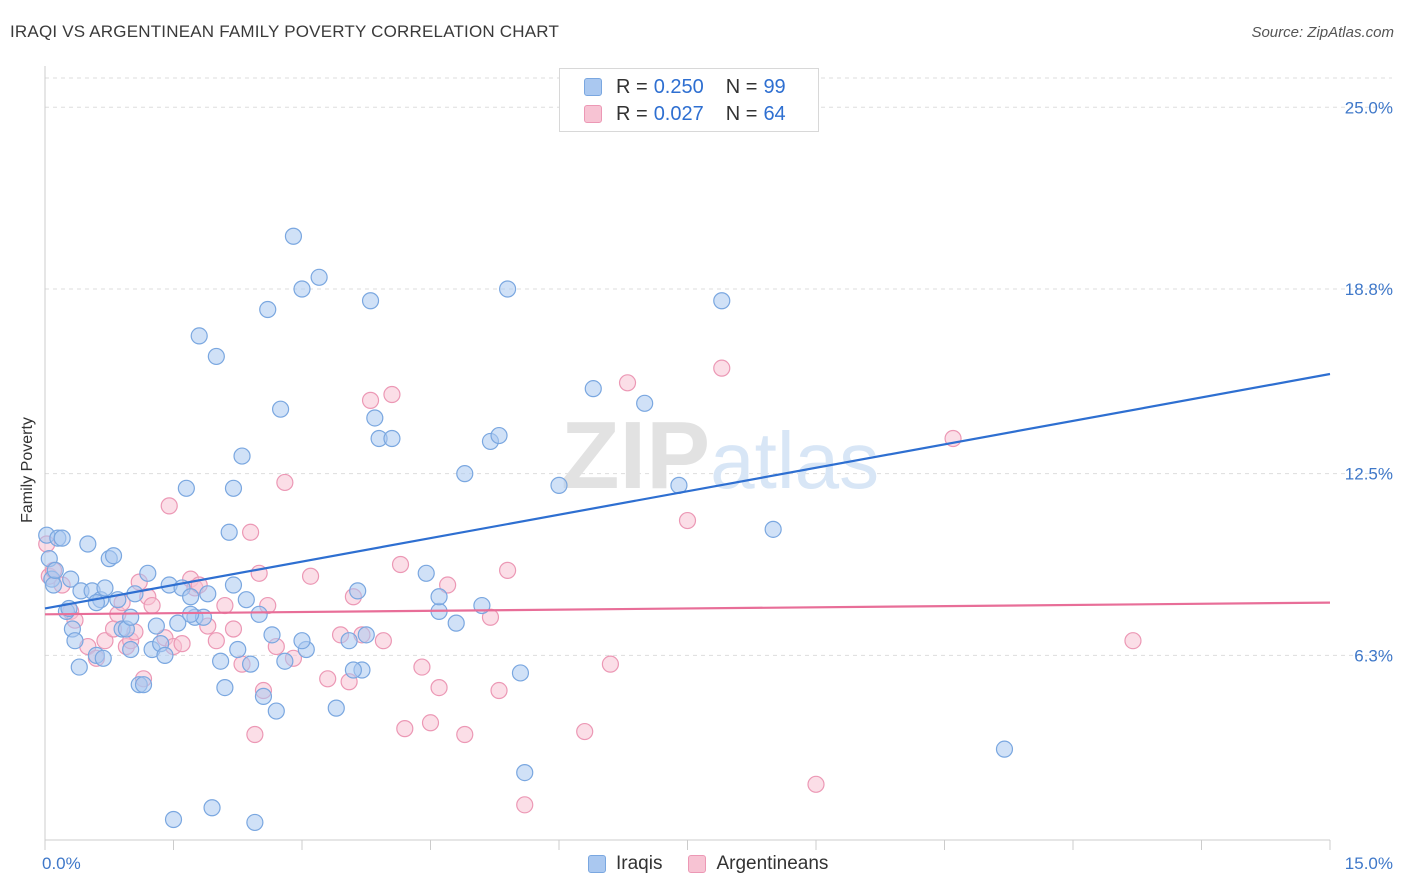 The width and height of the screenshot is (1406, 892). Describe the element at coordinates (1369, 863) in the screenshot. I see `x-tick-label: 15.0%` at that location.